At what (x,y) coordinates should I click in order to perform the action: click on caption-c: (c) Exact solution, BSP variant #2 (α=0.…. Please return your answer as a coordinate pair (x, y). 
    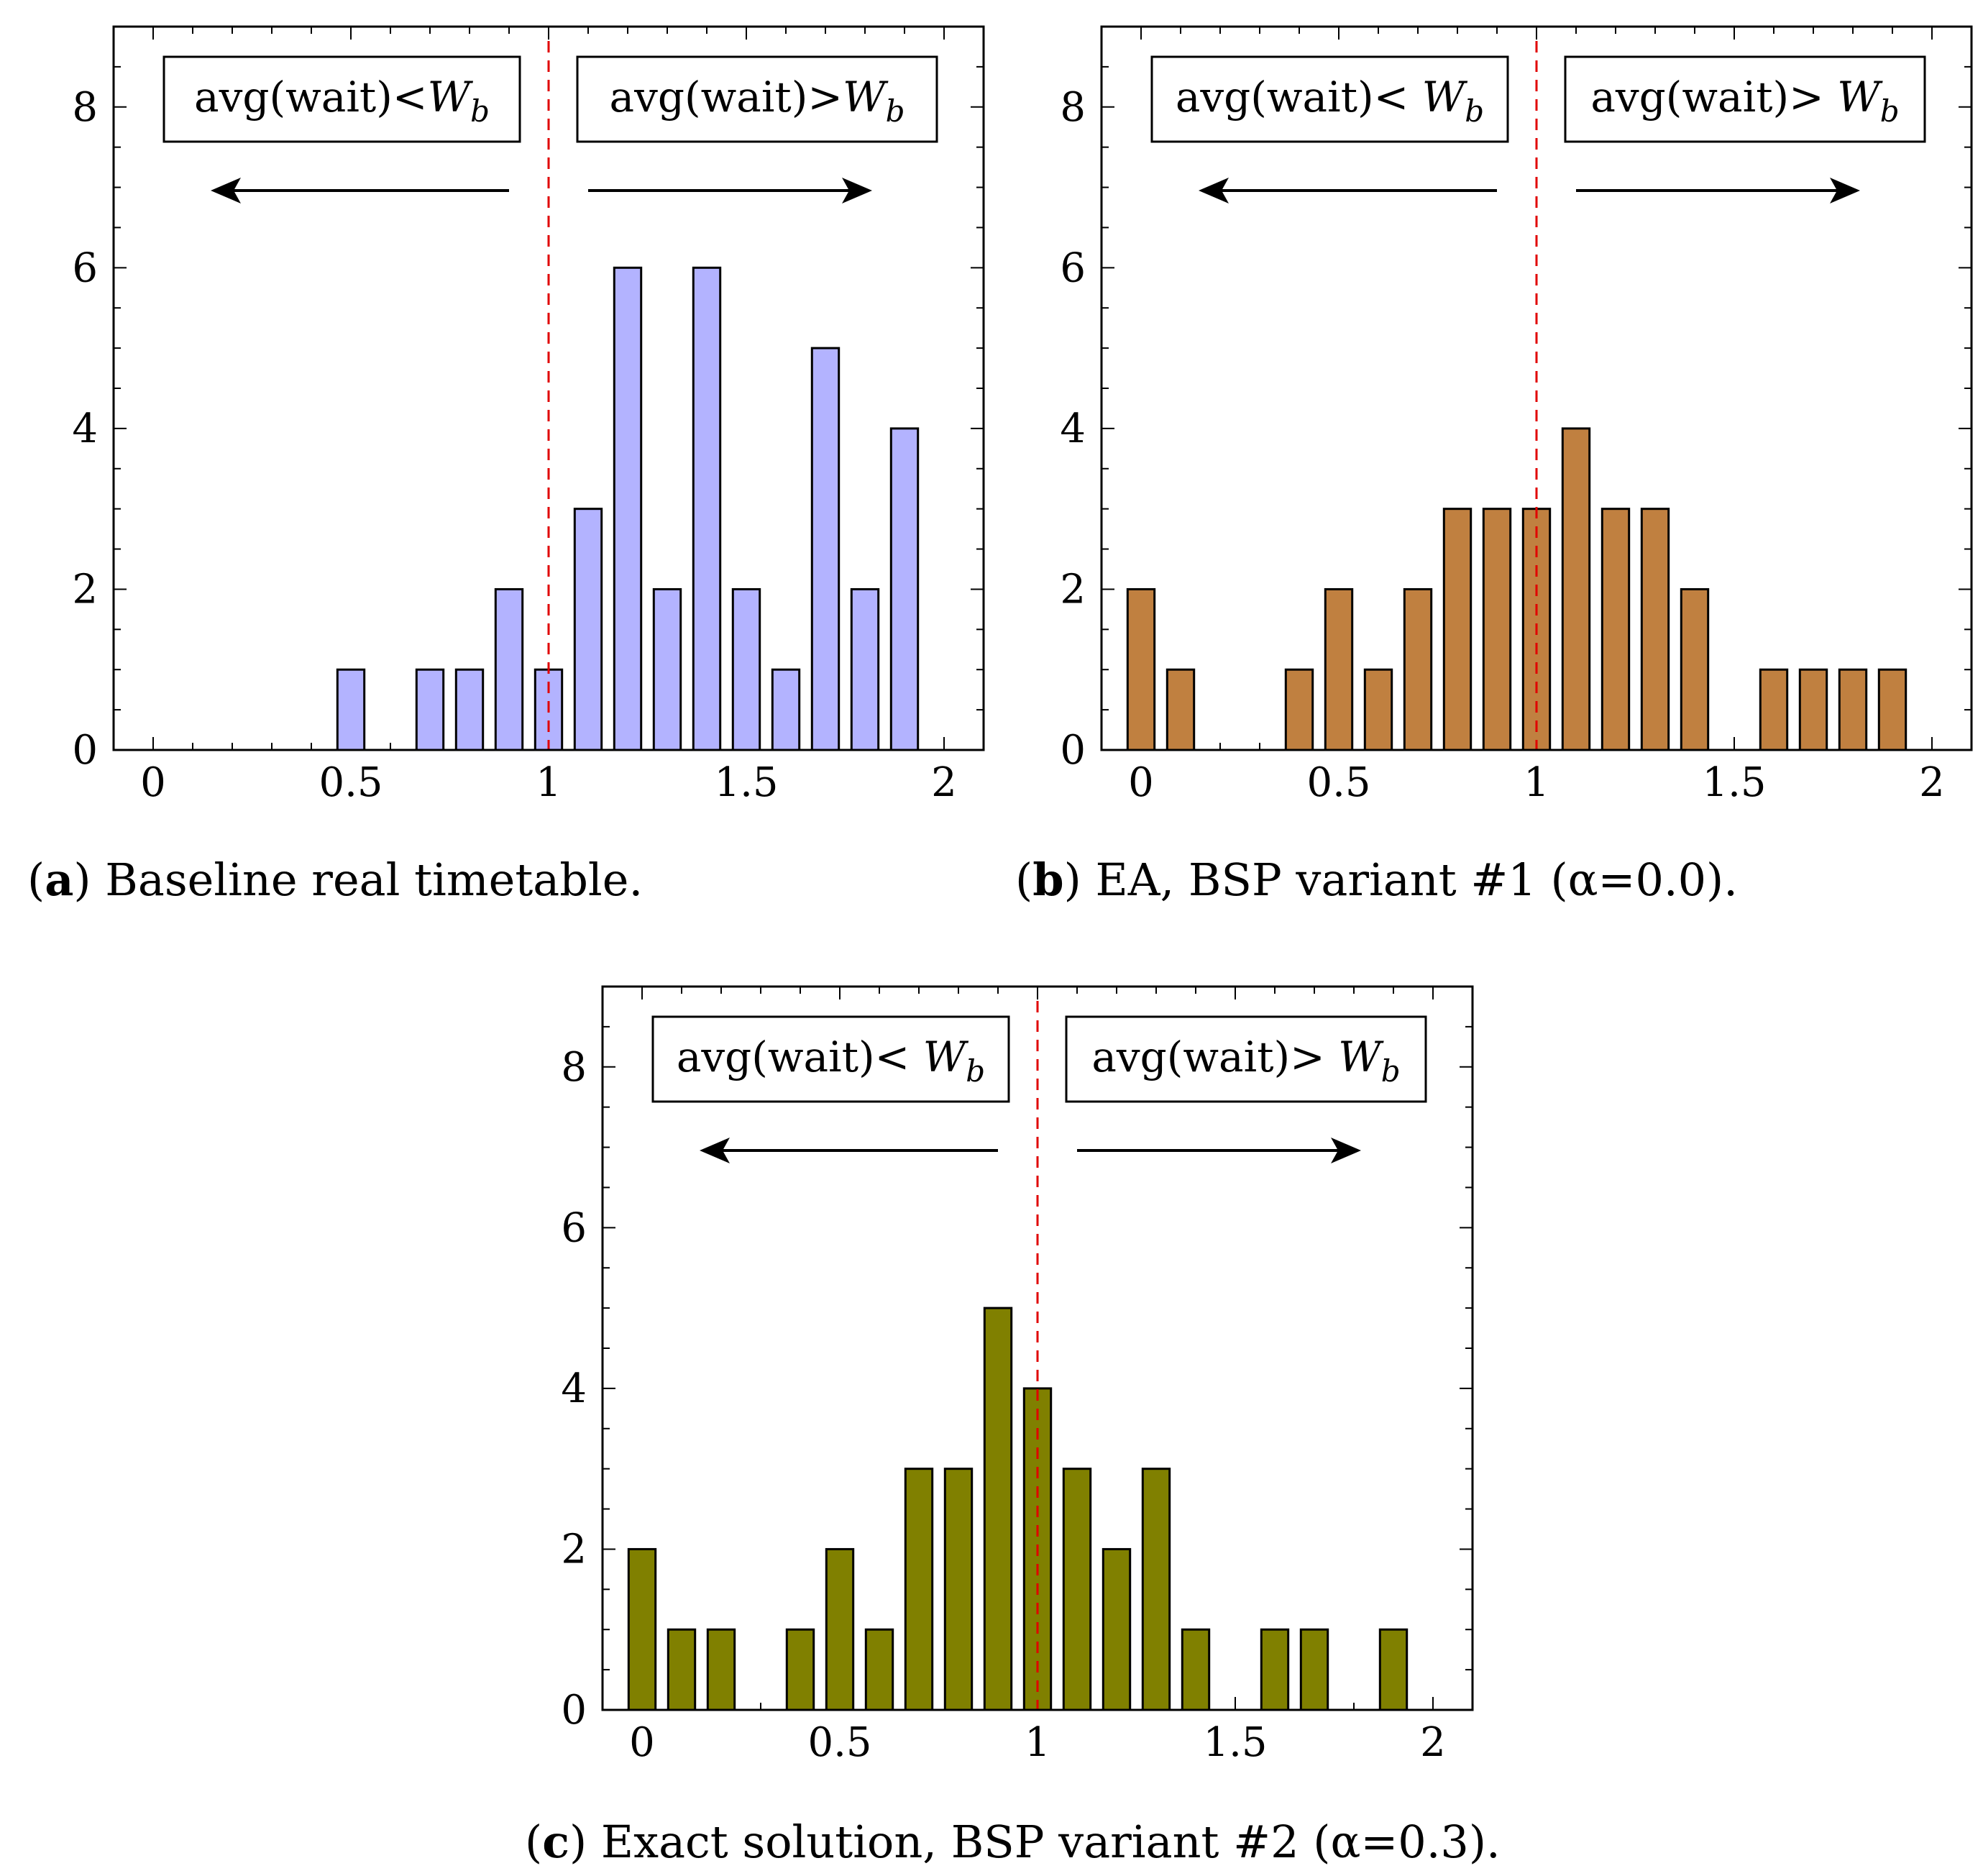
    Looking at the image, I should click on (1013, 1842).